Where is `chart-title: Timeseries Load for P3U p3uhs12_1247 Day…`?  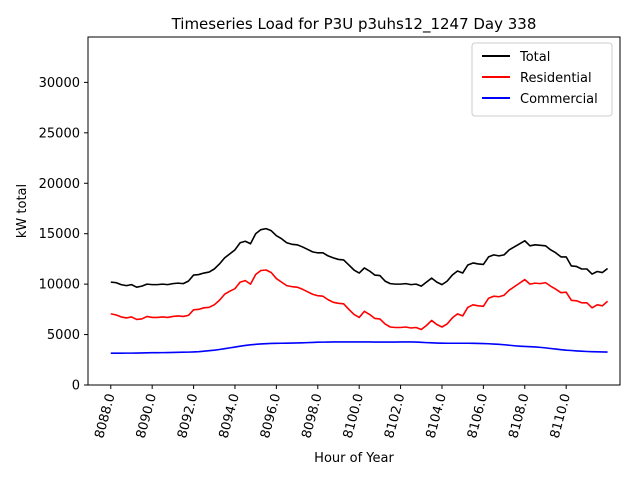 chart-title: Timeseries Load for P3U p3uhs12_1247 Day… is located at coordinates (354, 24).